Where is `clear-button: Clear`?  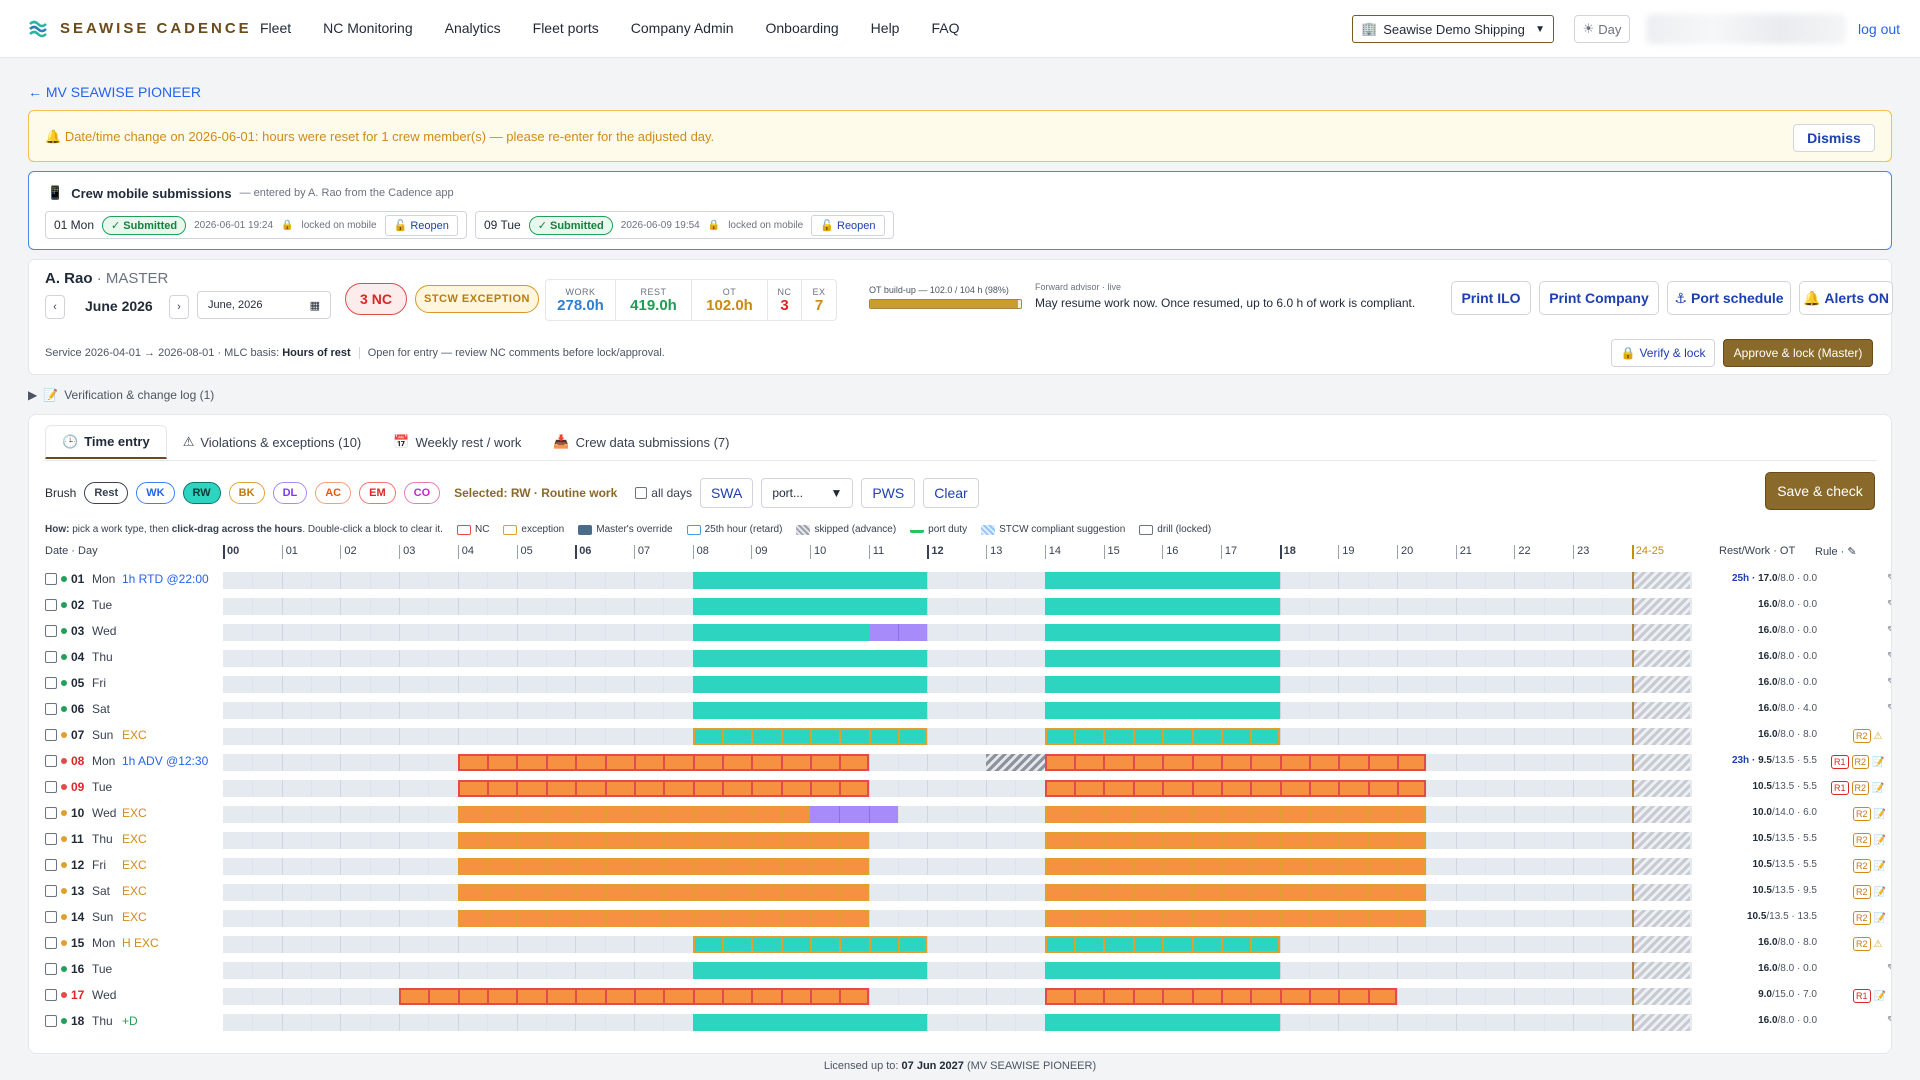 clear-button: Clear is located at coordinates (951, 493).